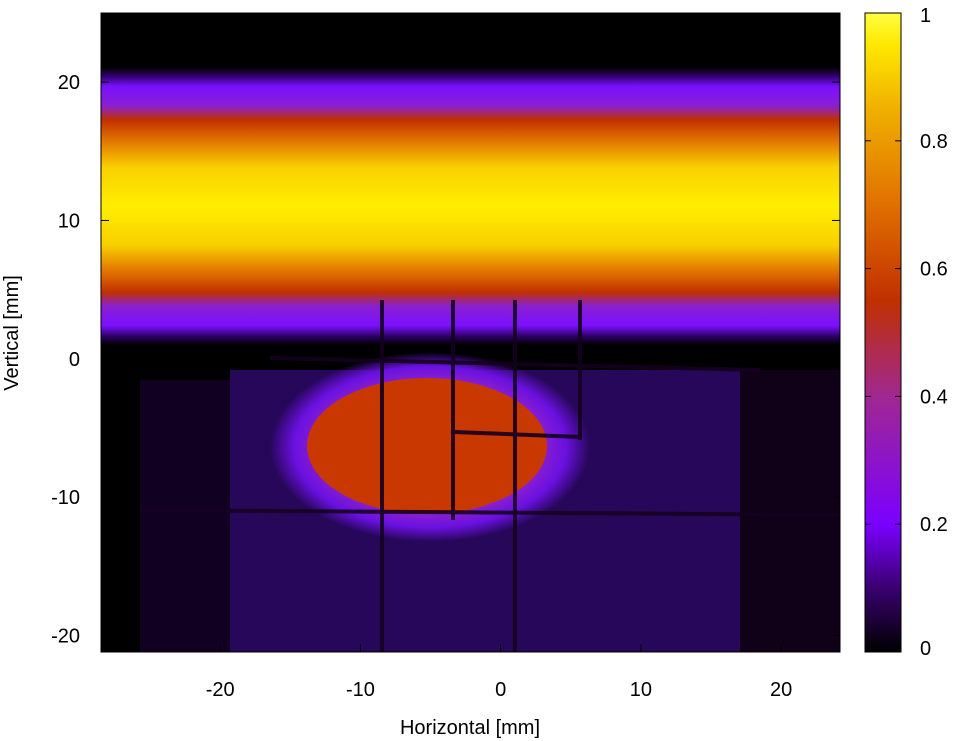 The width and height of the screenshot is (953, 741). I want to click on x-tick-label: 20, so click(781, 690).